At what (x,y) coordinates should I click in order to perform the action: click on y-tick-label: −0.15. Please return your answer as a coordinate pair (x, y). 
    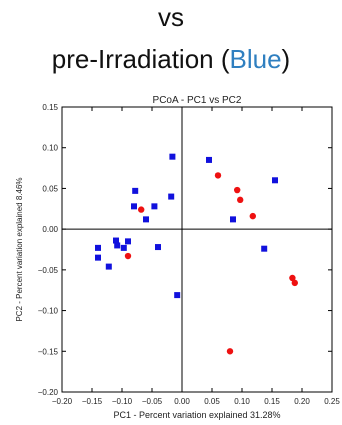
    Looking at the image, I should click on (48, 351).